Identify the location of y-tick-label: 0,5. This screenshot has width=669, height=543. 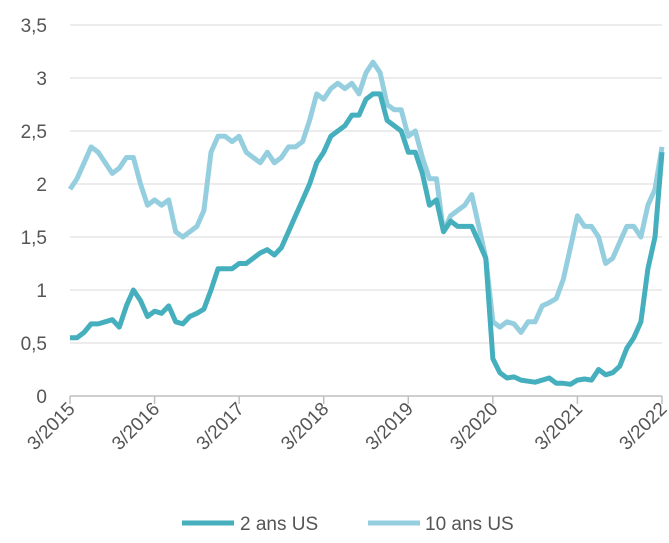
(34, 344).